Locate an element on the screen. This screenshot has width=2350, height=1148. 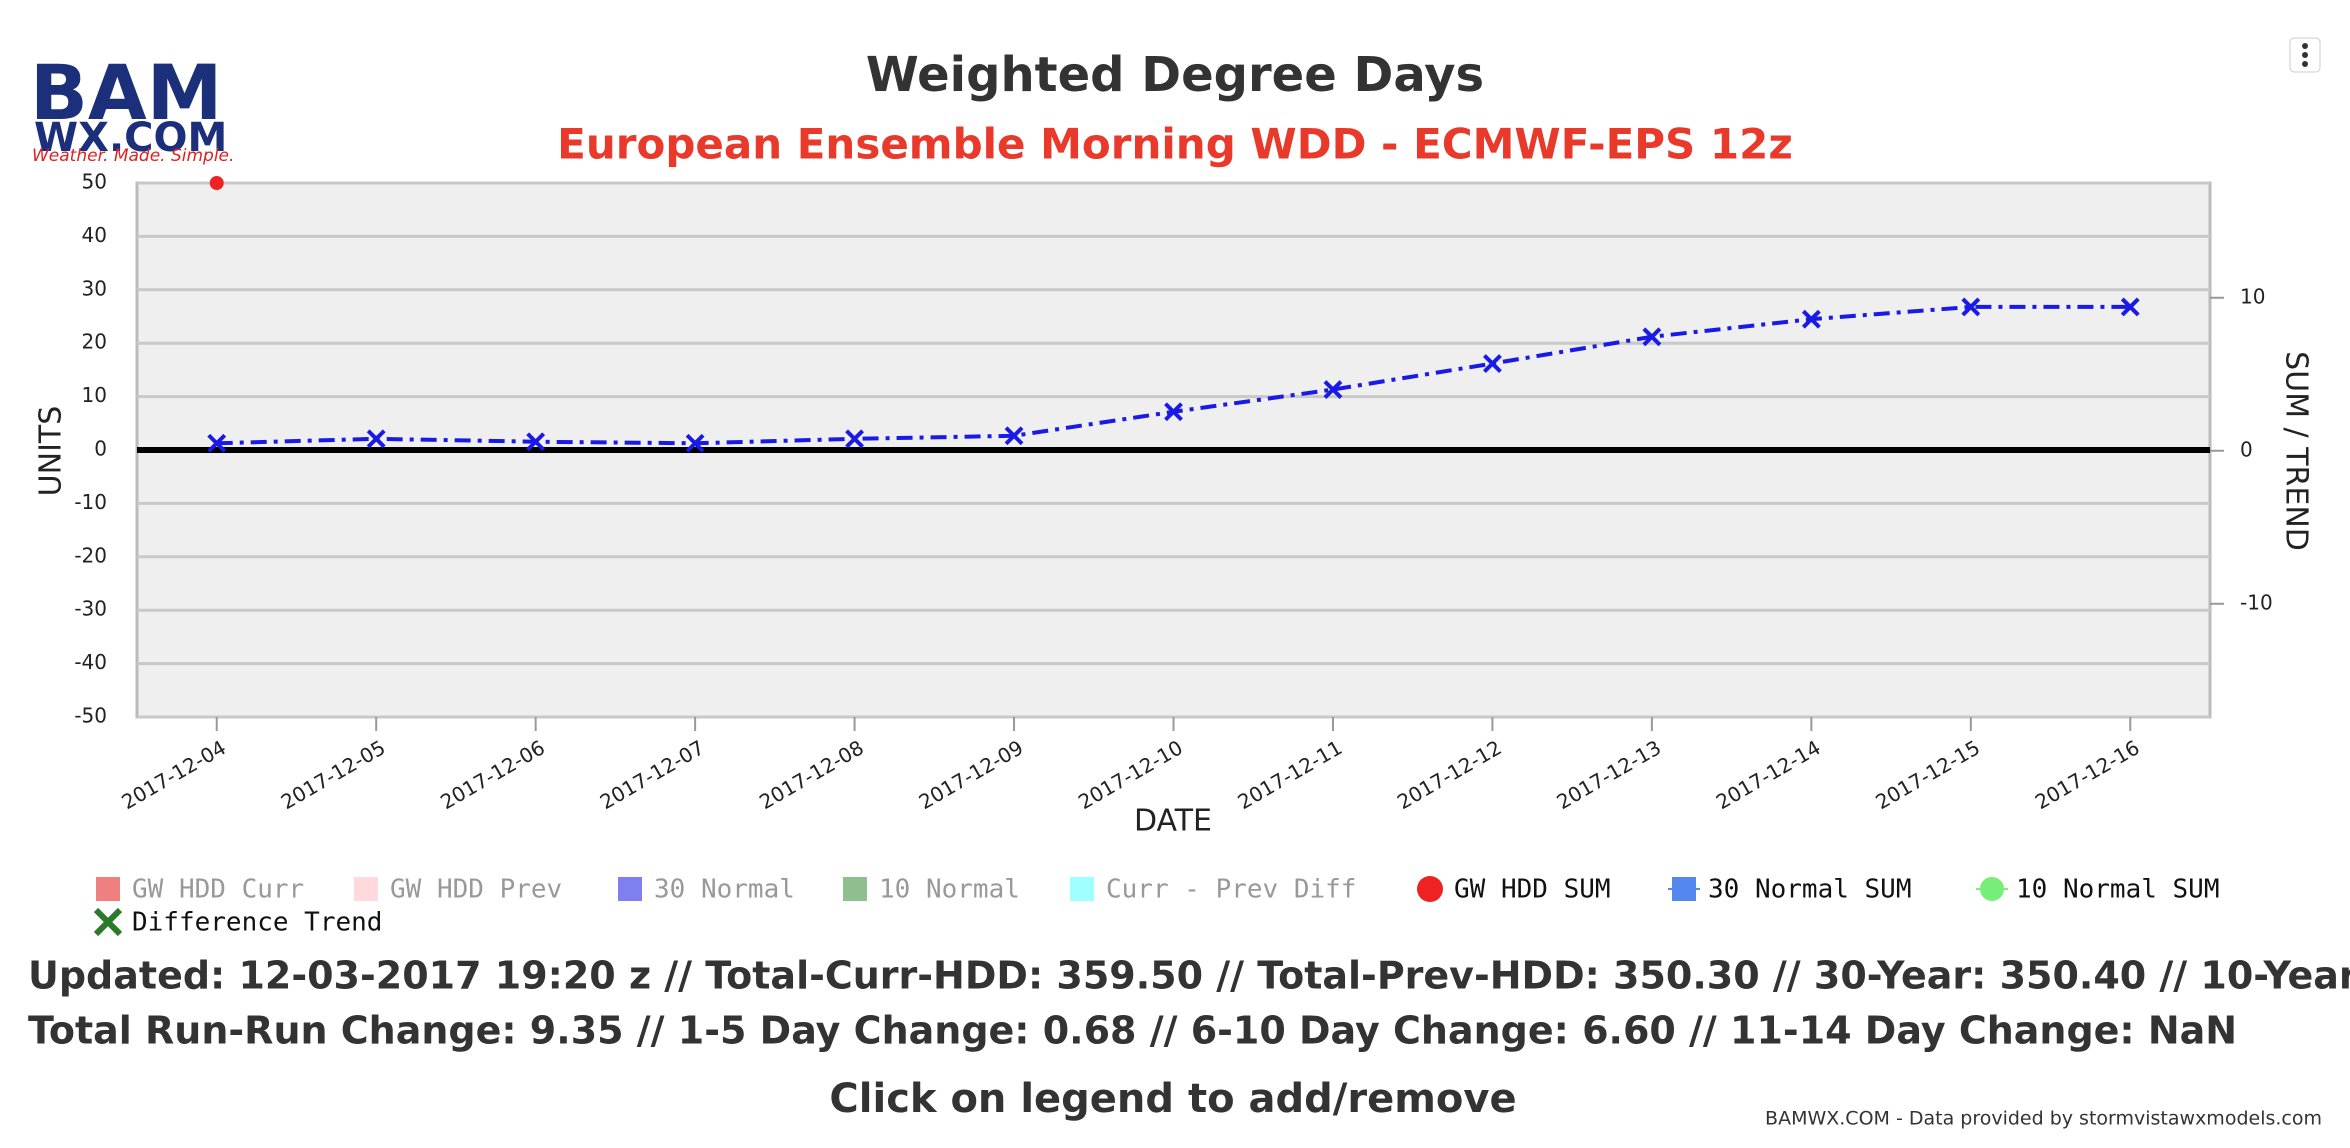
x-tick-label: 2017-12-05 is located at coordinates (333, 774).